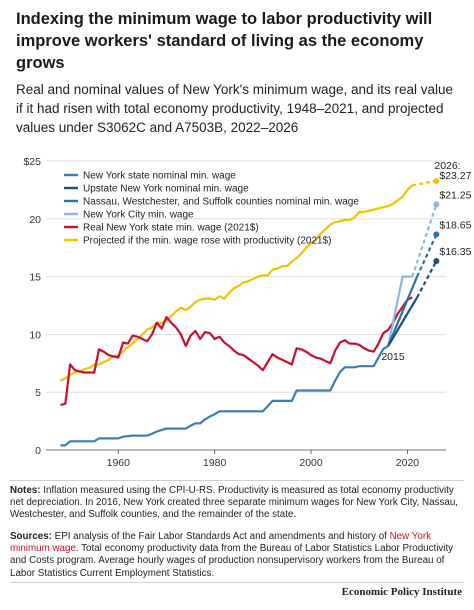 The width and height of the screenshot is (474, 610). I want to click on x-tick-label: 1980, so click(215, 463).